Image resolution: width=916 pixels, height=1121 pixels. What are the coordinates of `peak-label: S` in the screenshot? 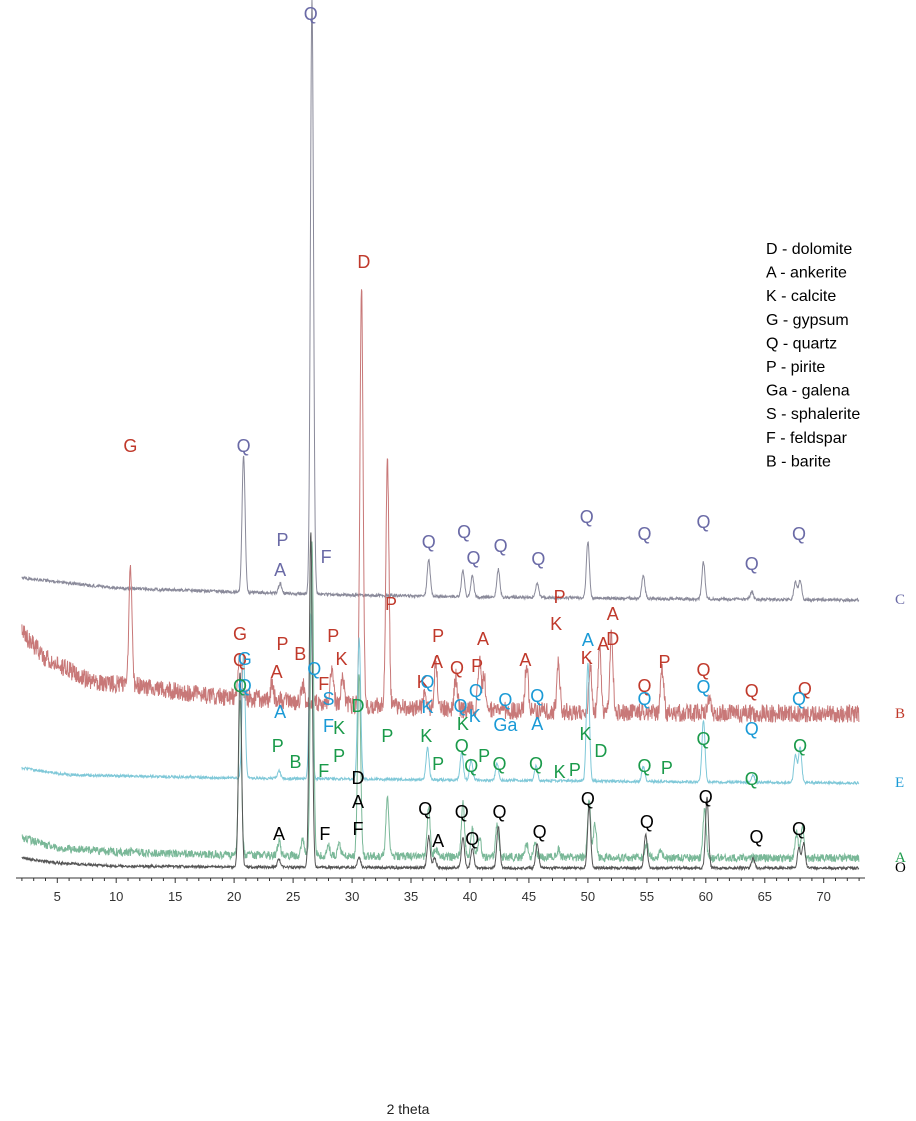 It's located at (328, 699).